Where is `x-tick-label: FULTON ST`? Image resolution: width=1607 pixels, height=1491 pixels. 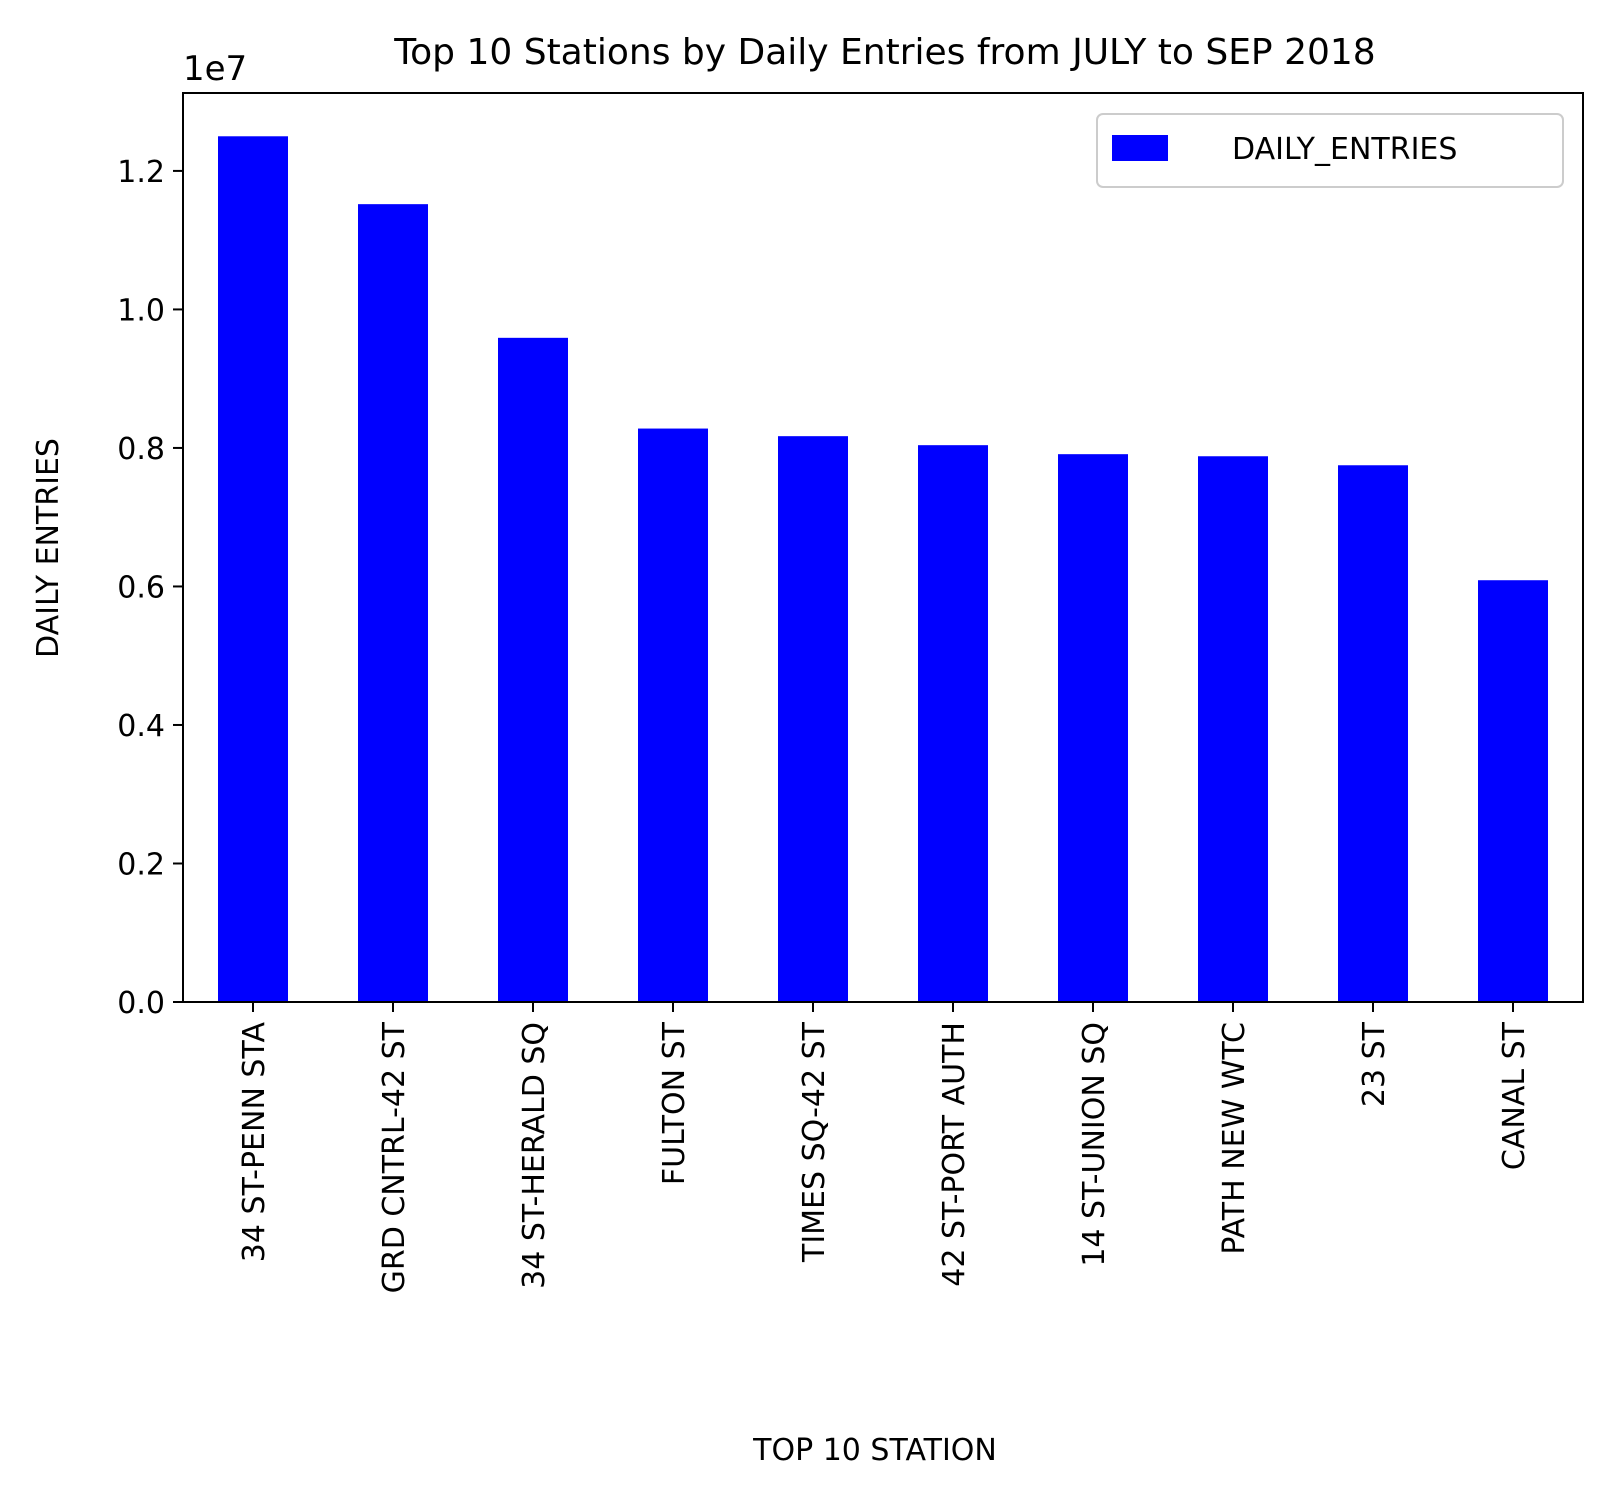
x-tick-label: FULTON ST is located at coordinates (674, 1103).